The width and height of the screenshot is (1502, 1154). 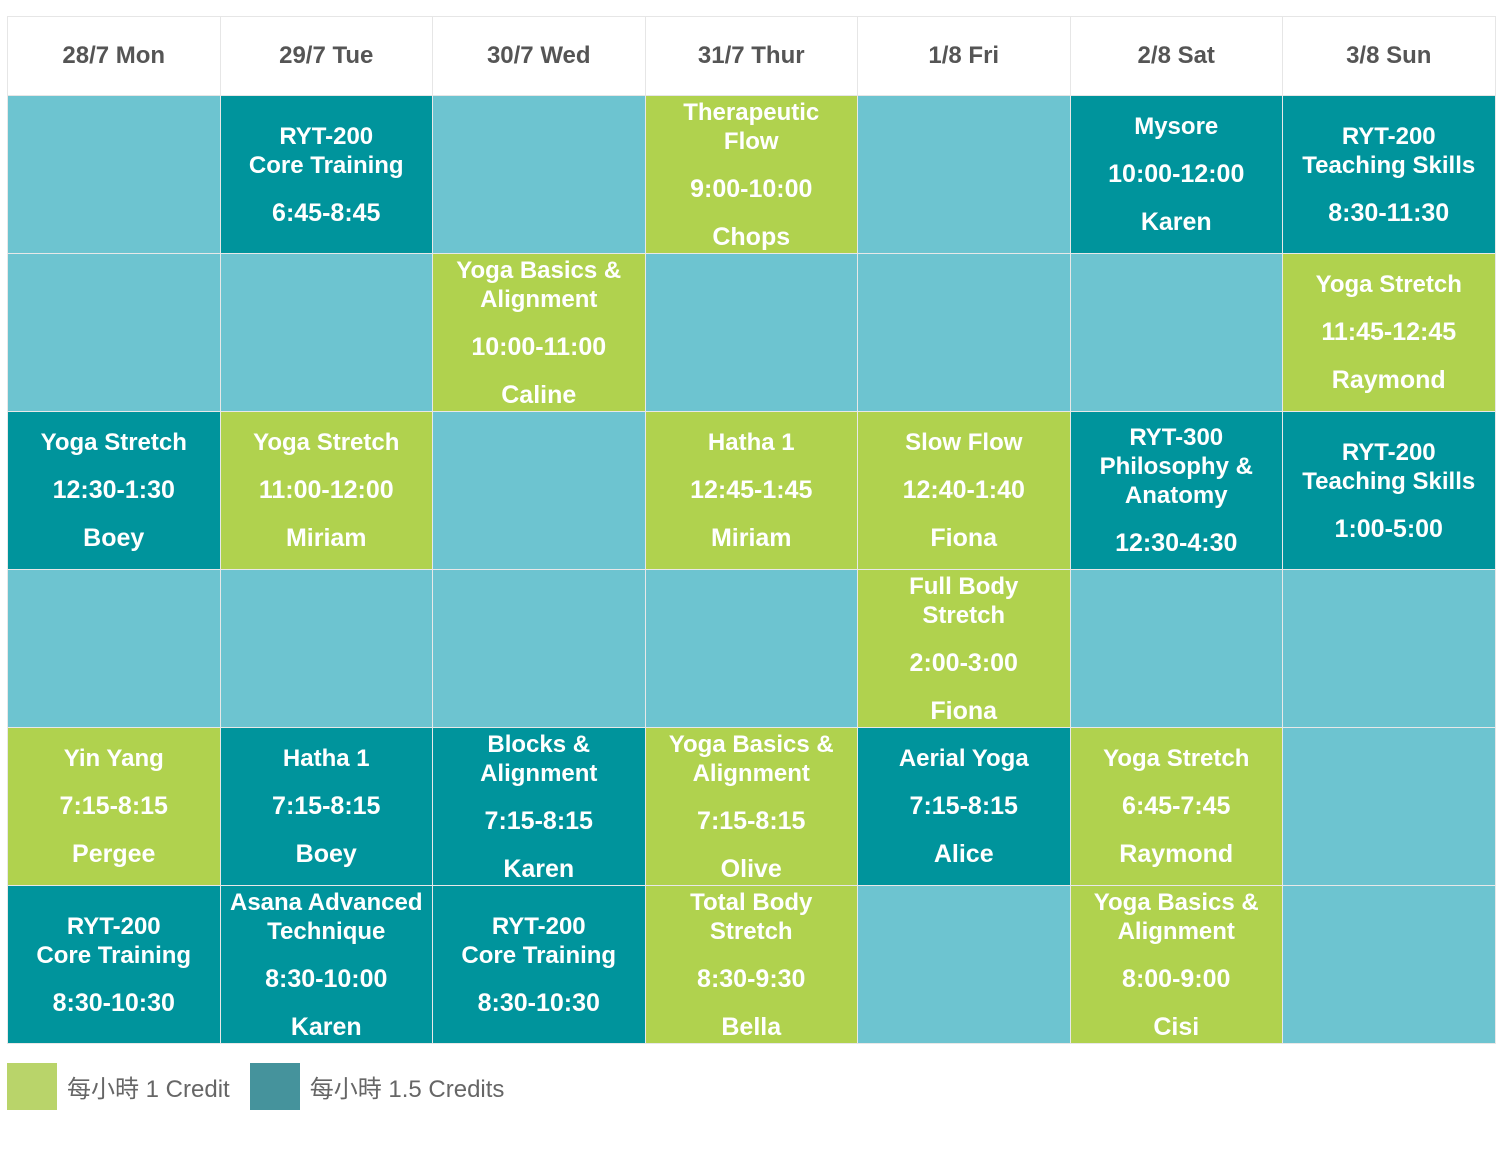 What do you see at coordinates (1176, 978) in the screenshot?
I see `class-time: 8:00-9:00` at bounding box center [1176, 978].